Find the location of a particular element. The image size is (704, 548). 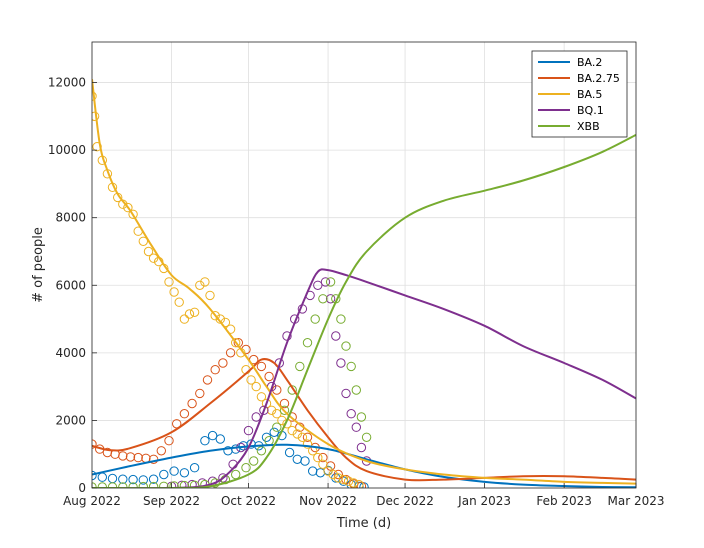

y-tick-label: 4000 is located at coordinates (70, 353).